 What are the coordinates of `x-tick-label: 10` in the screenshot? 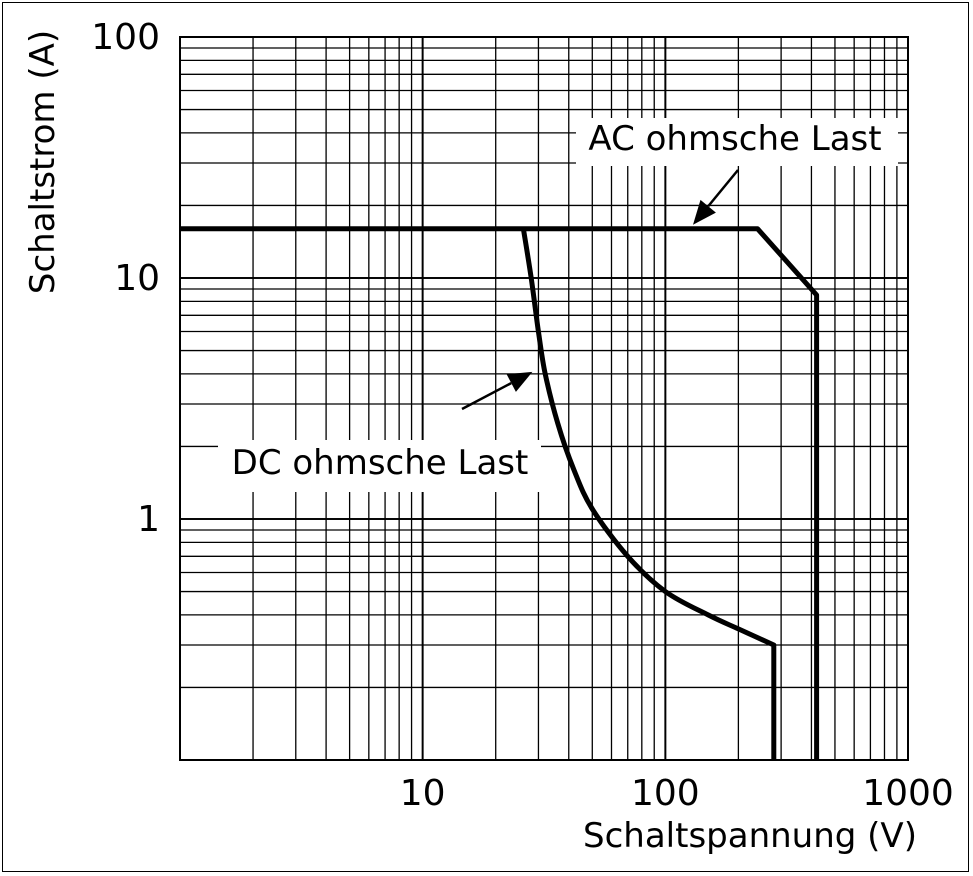 It's located at (423, 793).